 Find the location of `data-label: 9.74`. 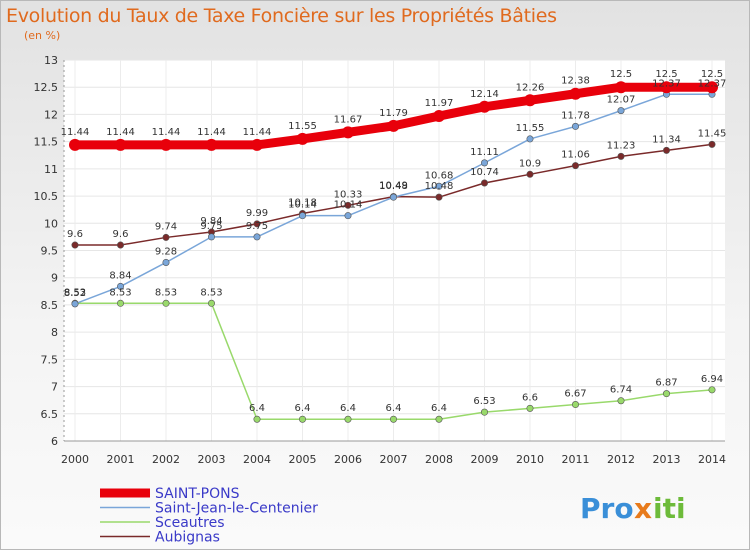

data-label: 9.74 is located at coordinates (166, 226).